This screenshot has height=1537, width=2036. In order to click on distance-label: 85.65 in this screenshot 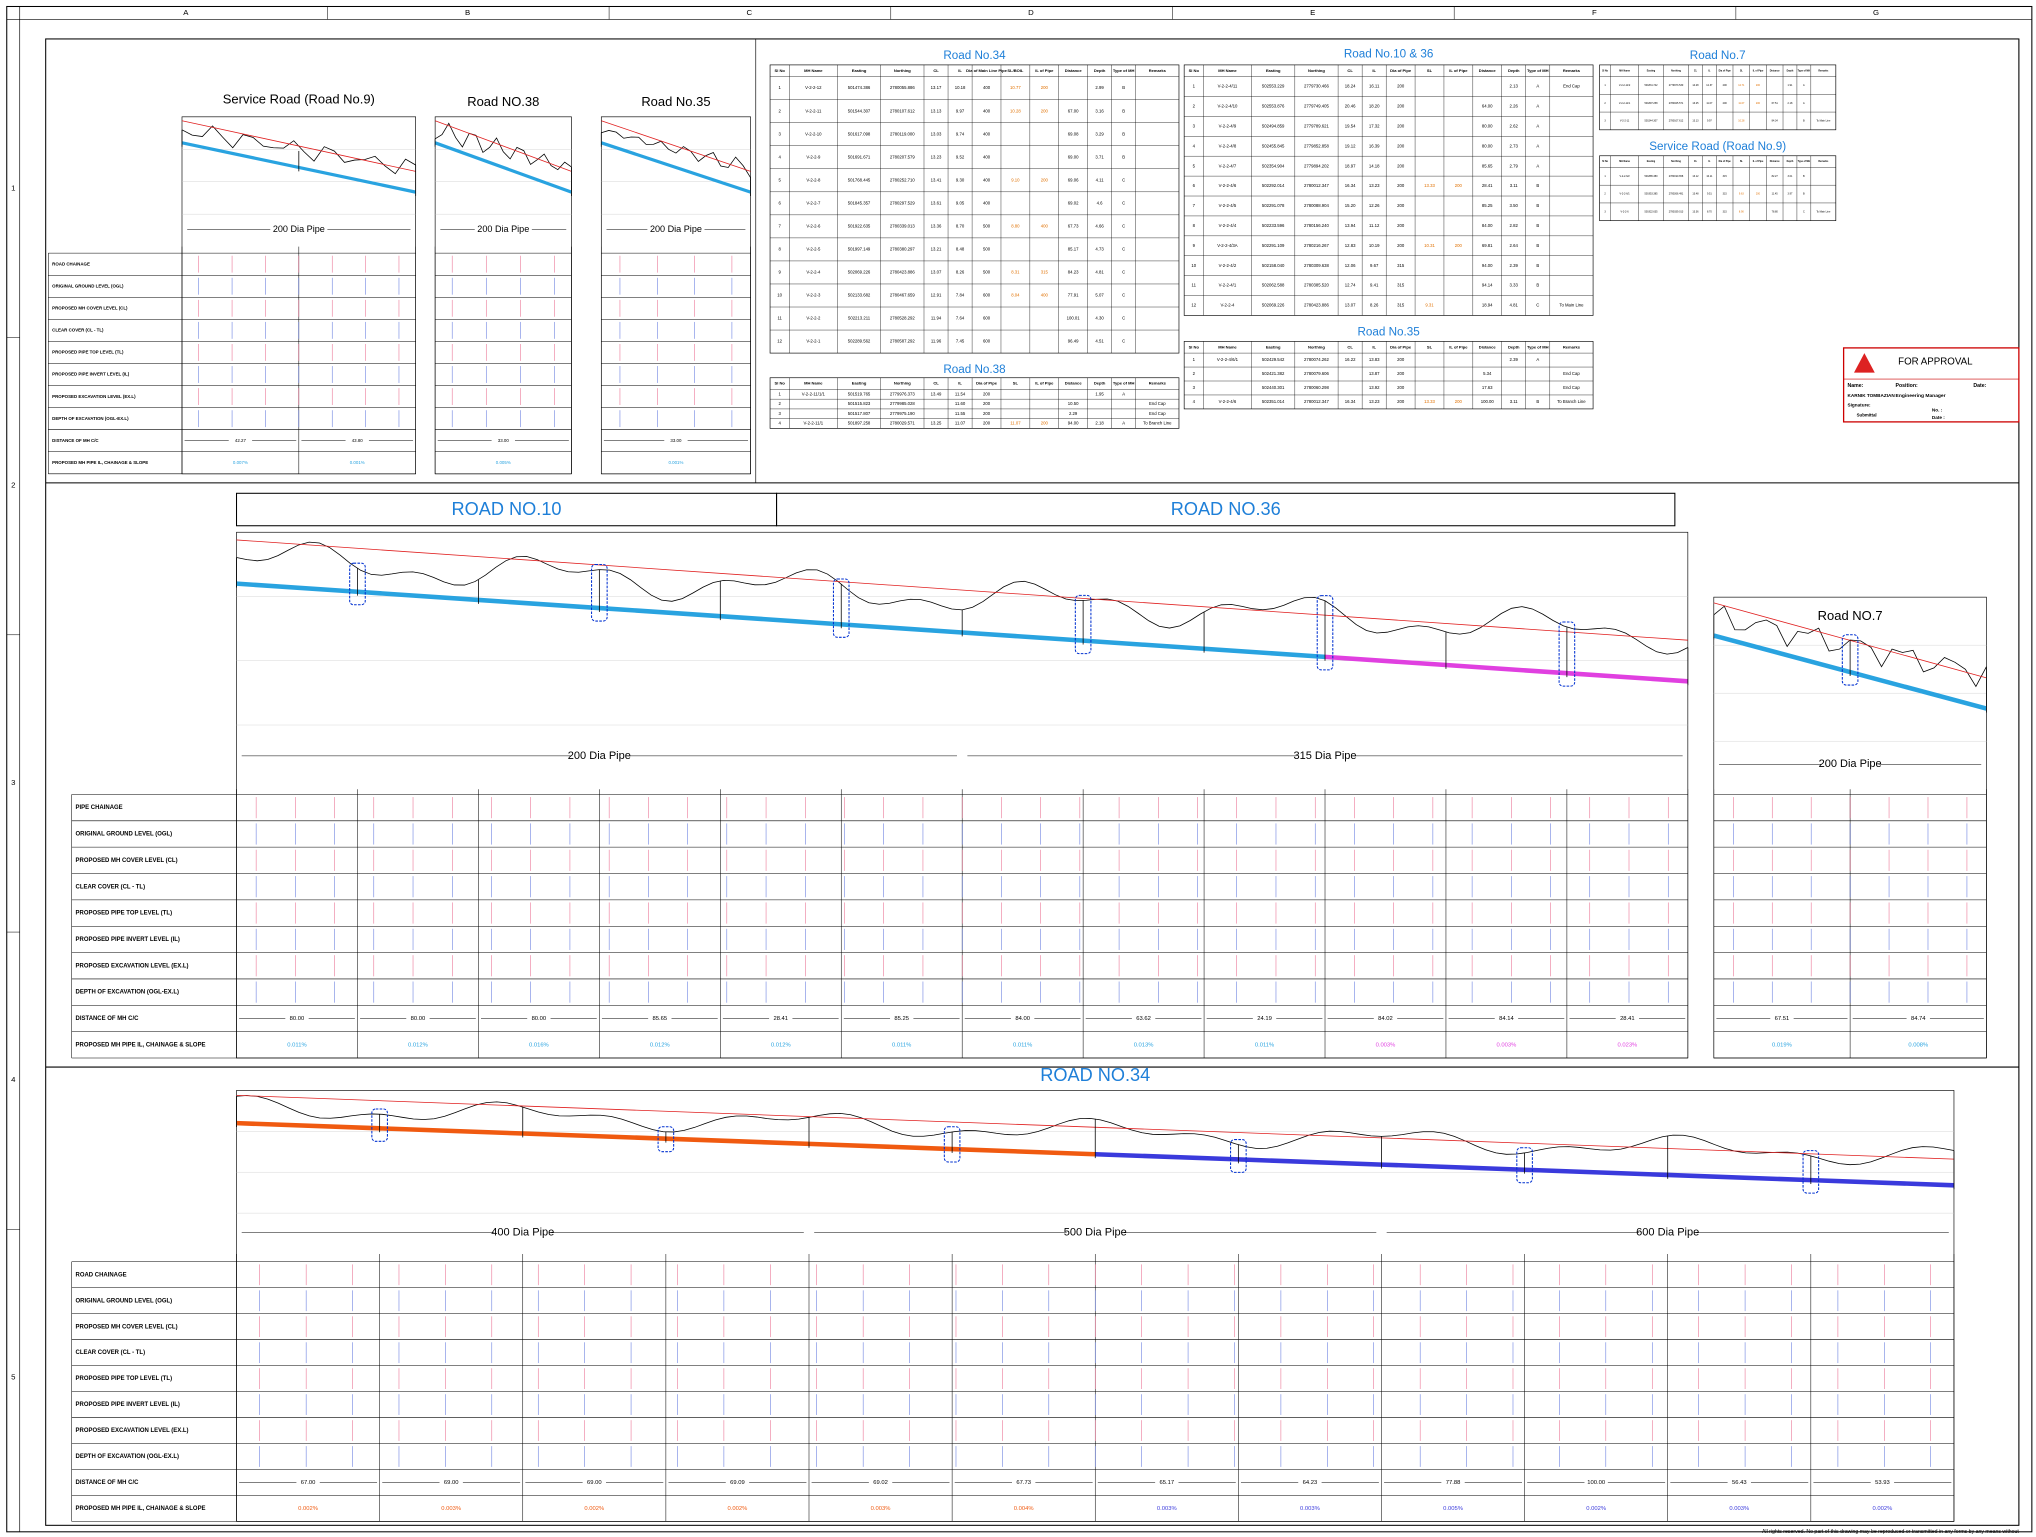, I will do `click(660, 1019)`.